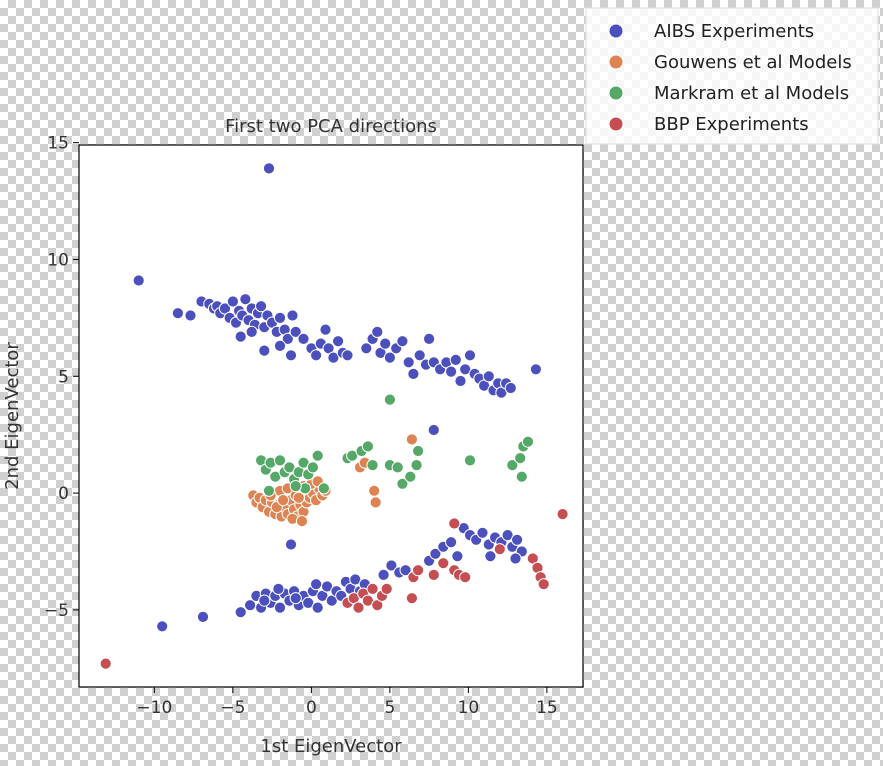  I want to click on y-tick-label: 10, so click(58, 260).